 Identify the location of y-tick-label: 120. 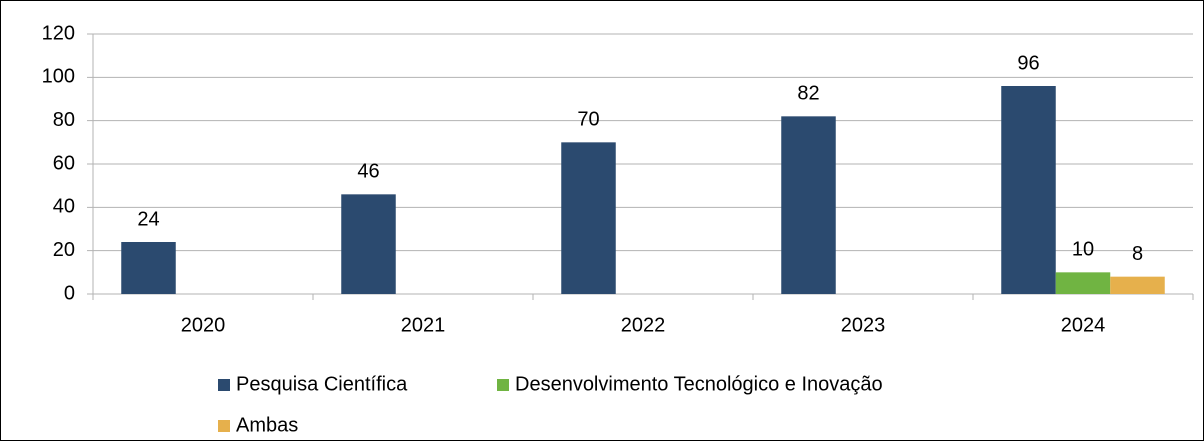
(58, 33).